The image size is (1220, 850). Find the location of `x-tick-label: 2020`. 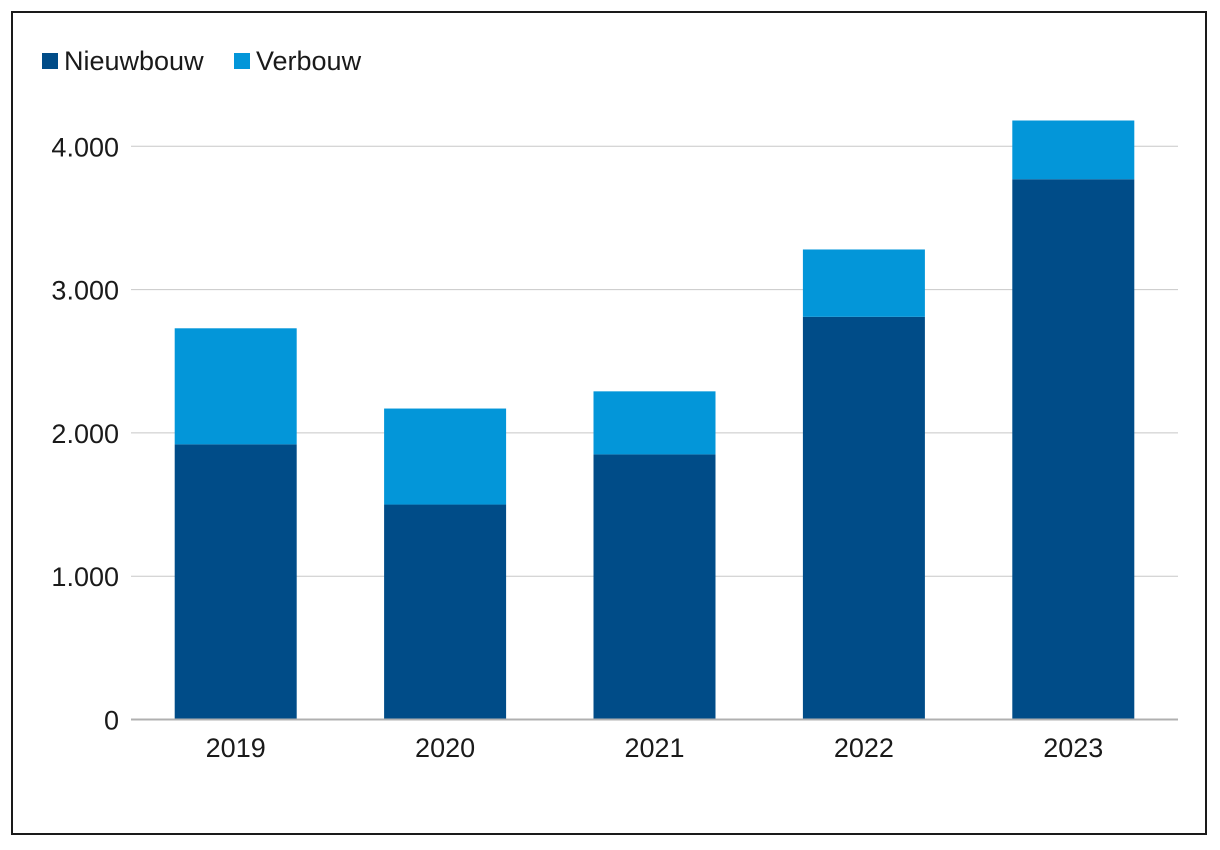

x-tick-label: 2020 is located at coordinates (445, 748).